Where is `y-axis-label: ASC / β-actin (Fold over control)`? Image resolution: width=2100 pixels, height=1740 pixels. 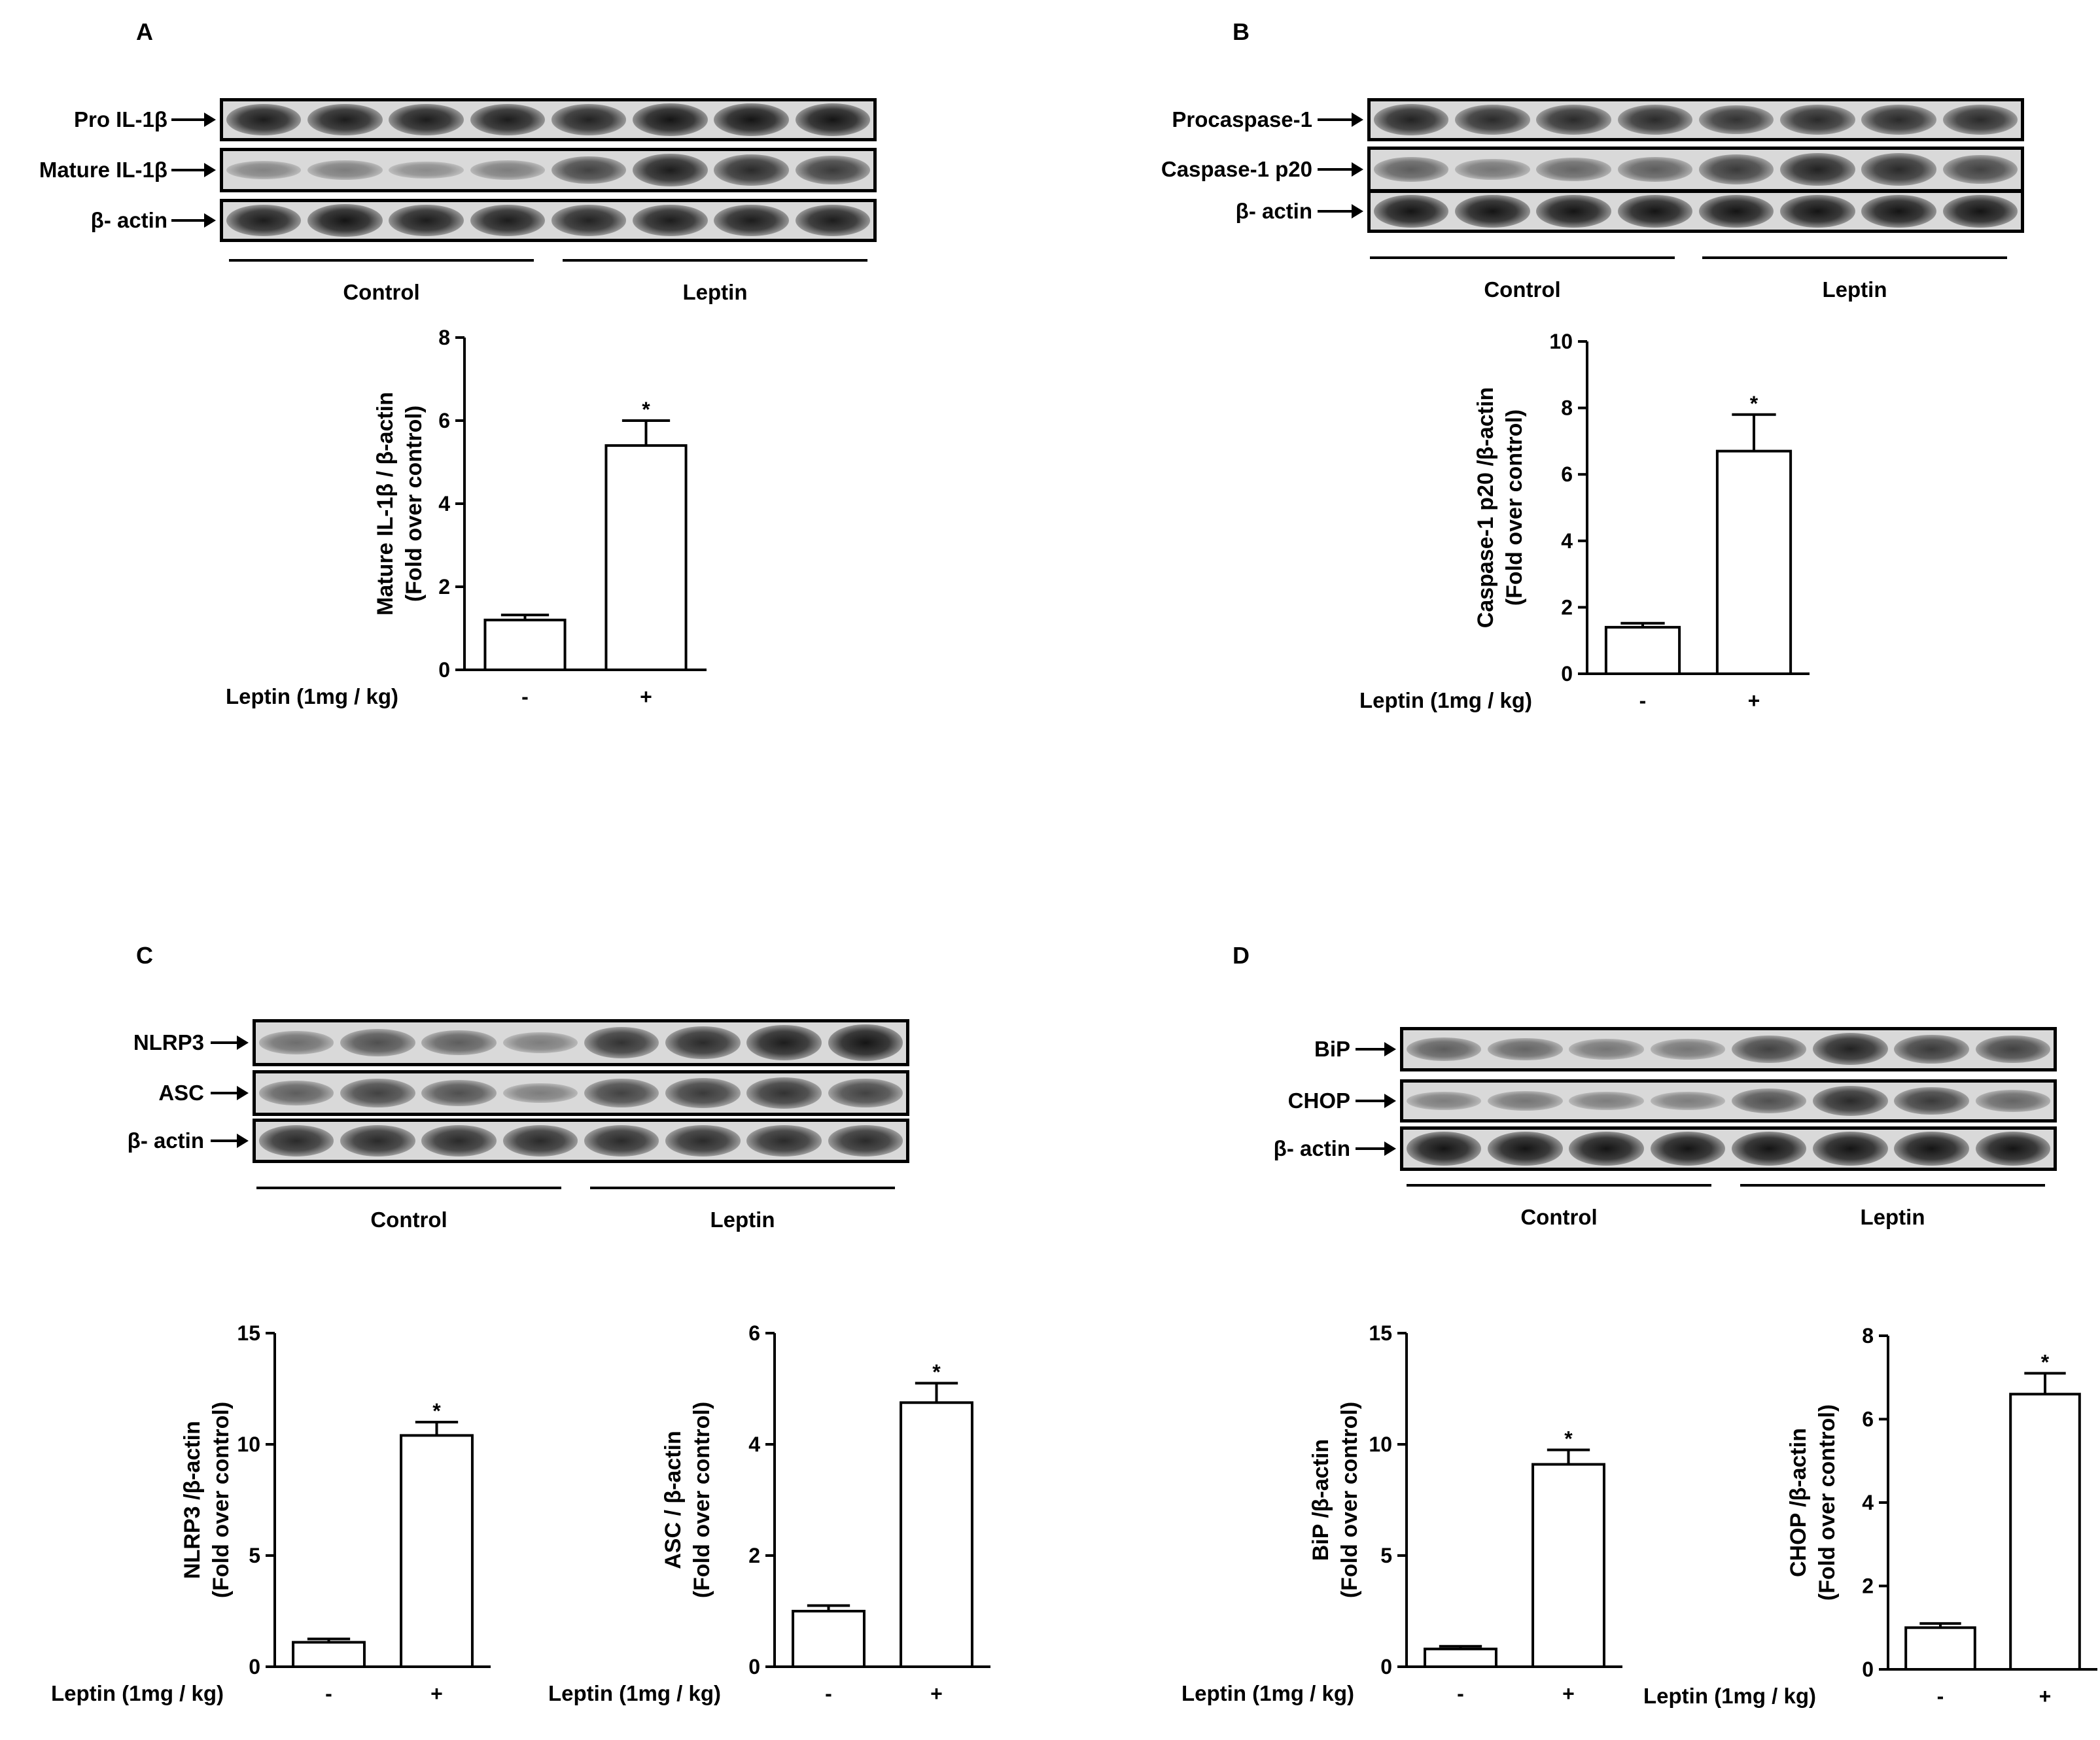 y-axis-label: ASC / β-actin (Fold over control) is located at coordinates (687, 1500).